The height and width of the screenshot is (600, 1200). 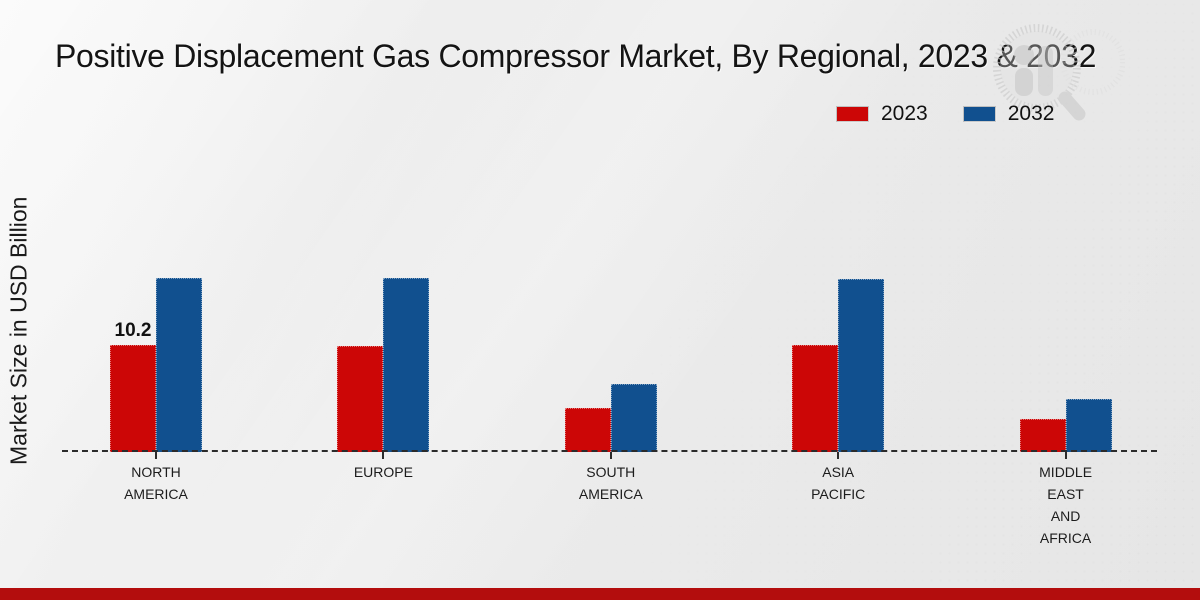 I want to click on category-label-europe: EUROPE, so click(x=383, y=472).